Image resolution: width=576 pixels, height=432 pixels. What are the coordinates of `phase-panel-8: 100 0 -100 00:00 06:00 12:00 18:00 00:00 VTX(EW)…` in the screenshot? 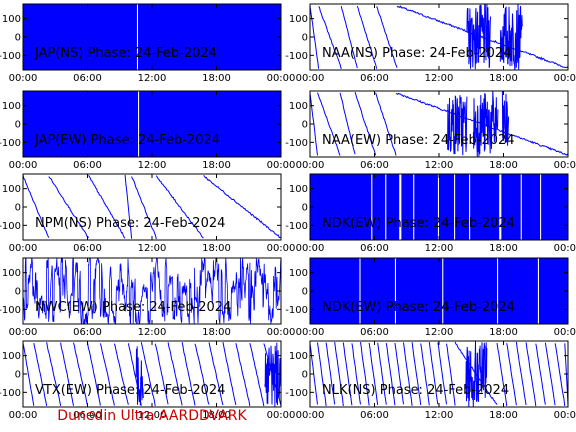 It's located at (148, 380).